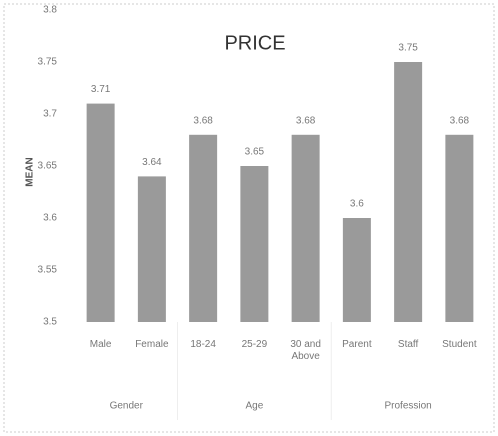  I want to click on x-tick-label: Staff, so click(408, 344).